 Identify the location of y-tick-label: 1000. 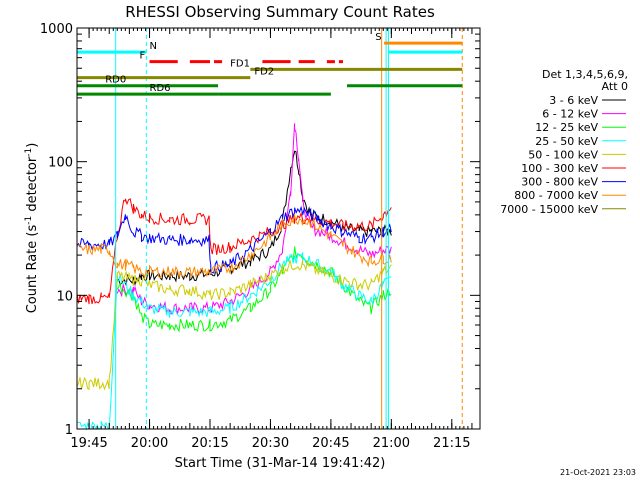
(56, 29).